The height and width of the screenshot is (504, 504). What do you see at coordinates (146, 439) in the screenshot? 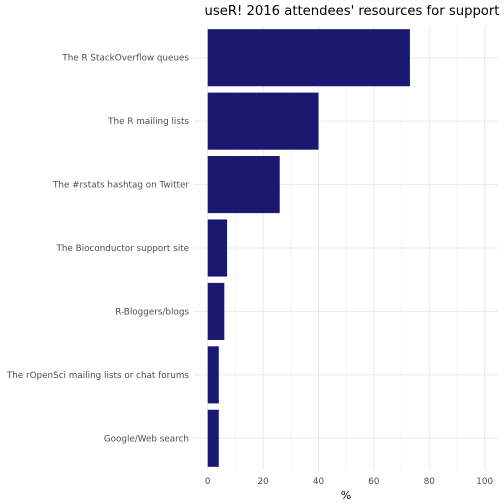
I see `y-tick-label: Google/Web search` at bounding box center [146, 439].